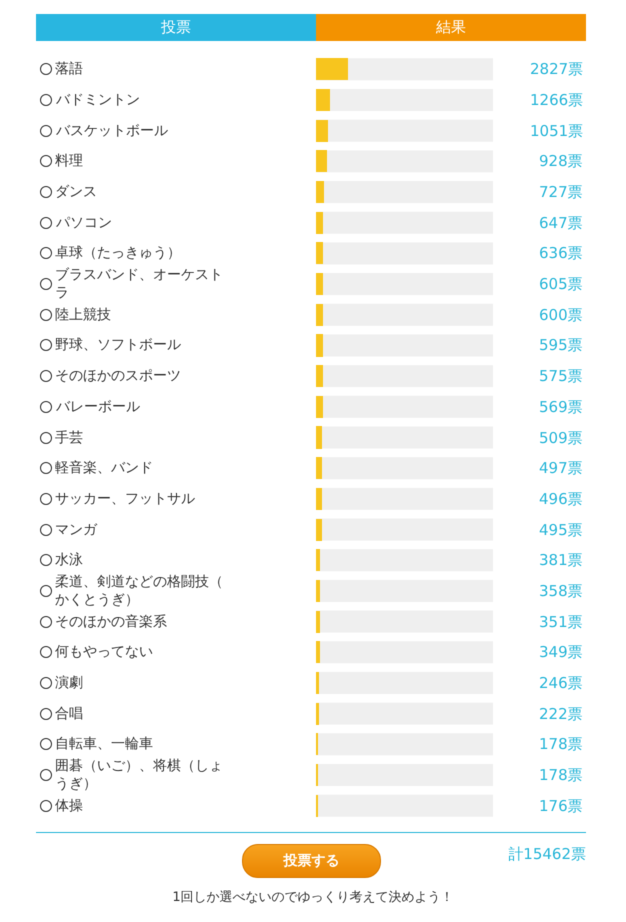  I want to click on data-label: 497票, so click(561, 468).